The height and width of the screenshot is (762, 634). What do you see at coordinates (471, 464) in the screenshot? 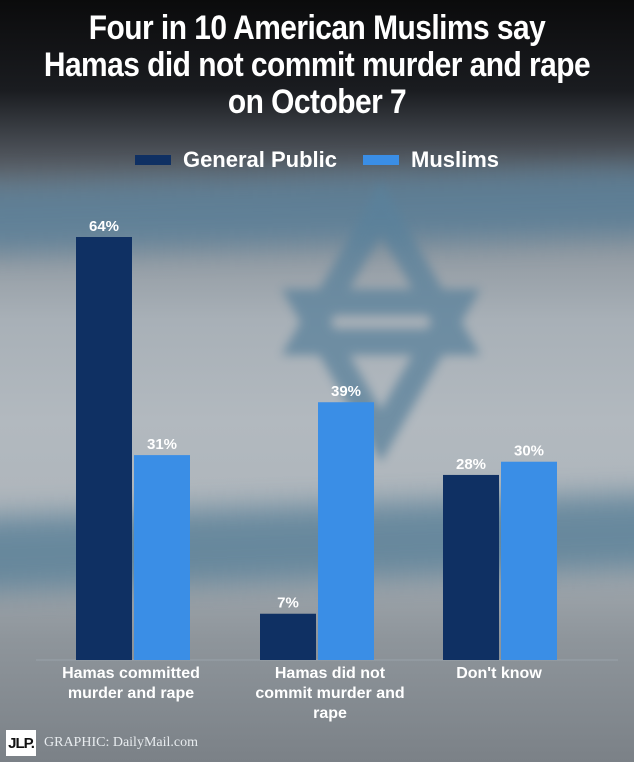
I see `data-label-general-public-dont-know: 28%` at bounding box center [471, 464].